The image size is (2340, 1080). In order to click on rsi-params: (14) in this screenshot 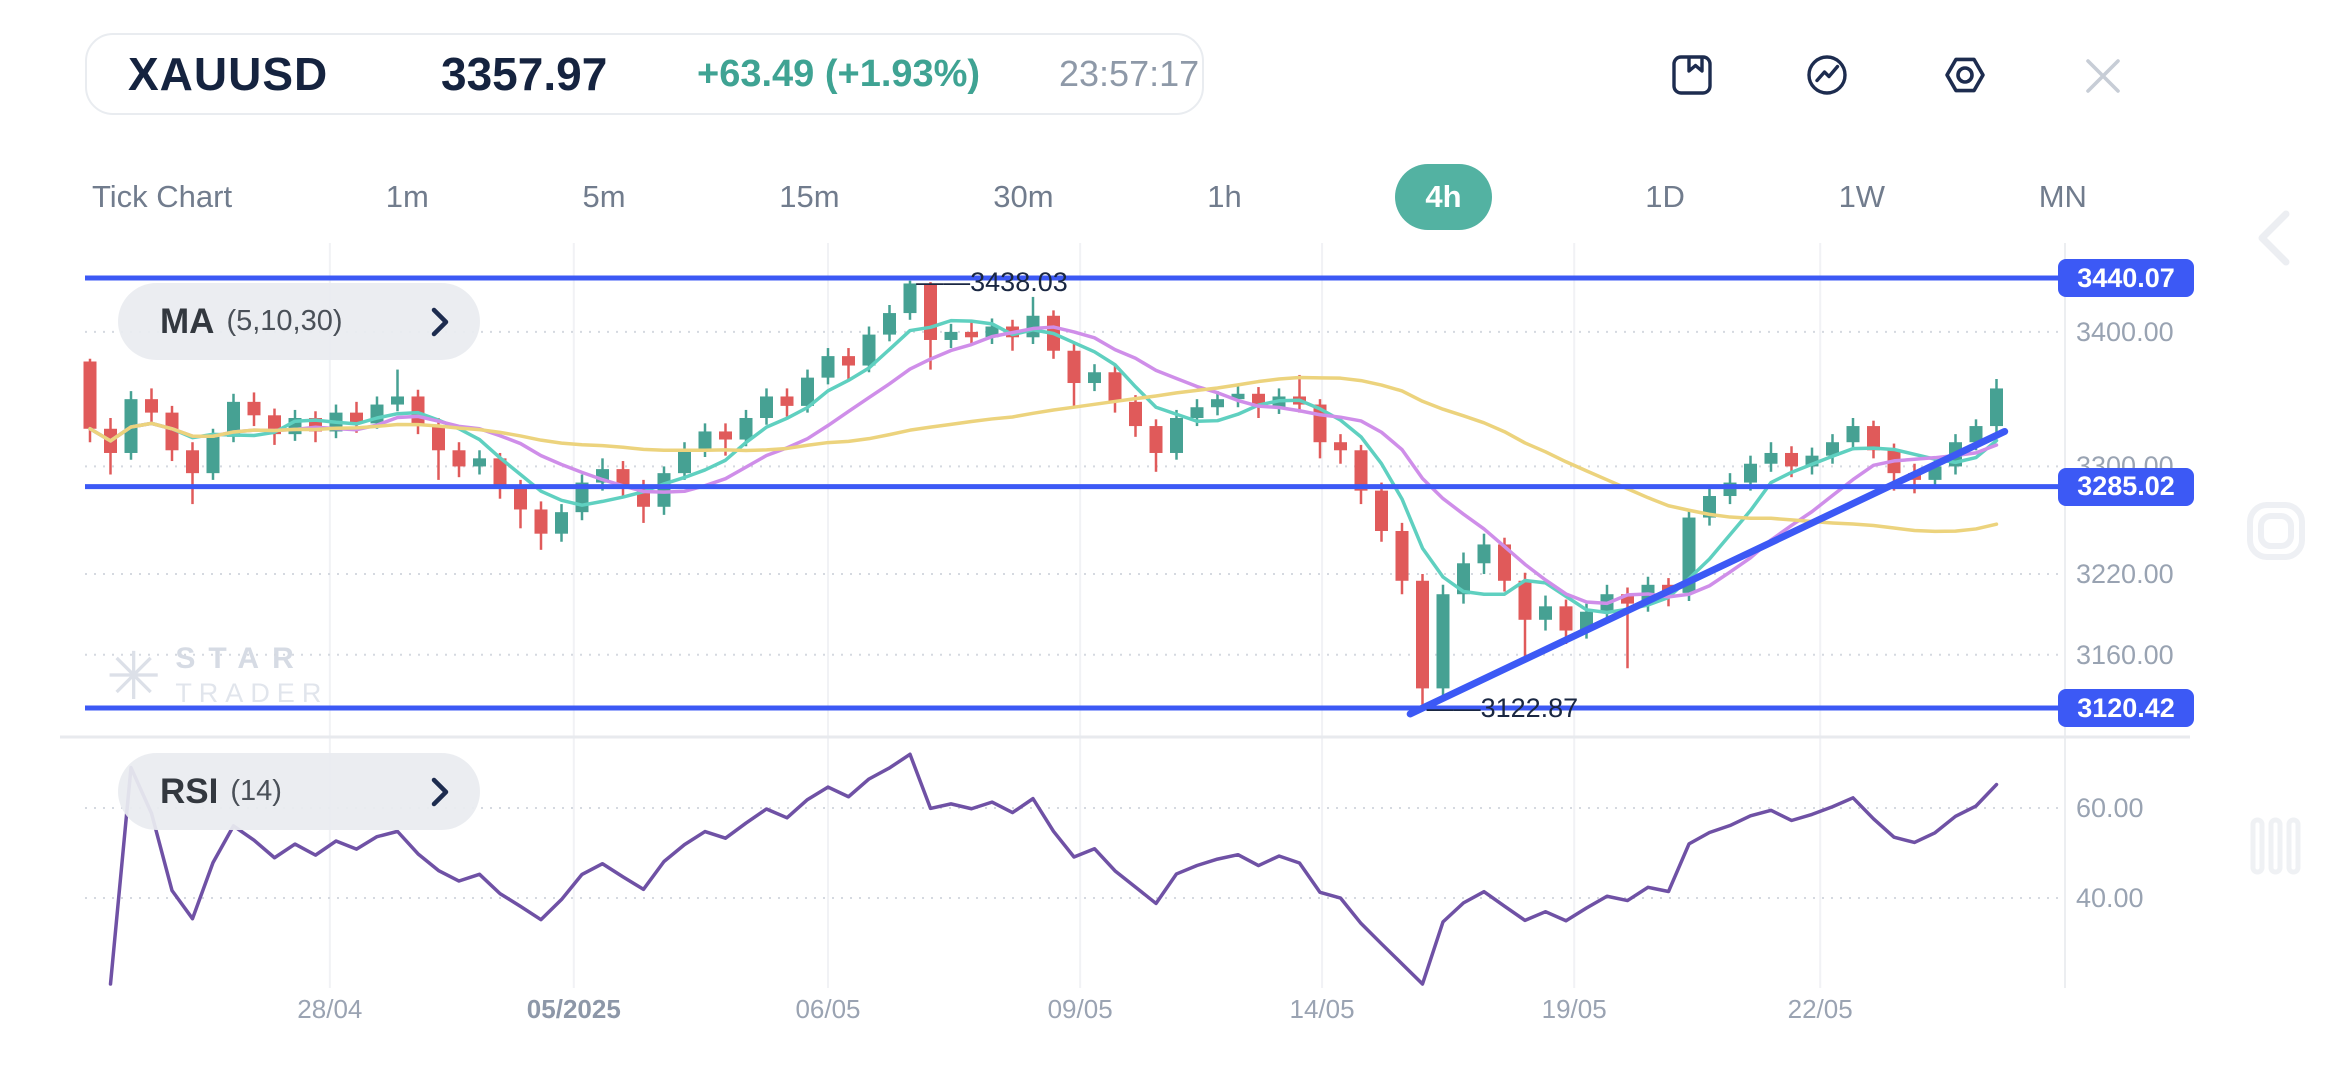, I will do `click(256, 791)`.